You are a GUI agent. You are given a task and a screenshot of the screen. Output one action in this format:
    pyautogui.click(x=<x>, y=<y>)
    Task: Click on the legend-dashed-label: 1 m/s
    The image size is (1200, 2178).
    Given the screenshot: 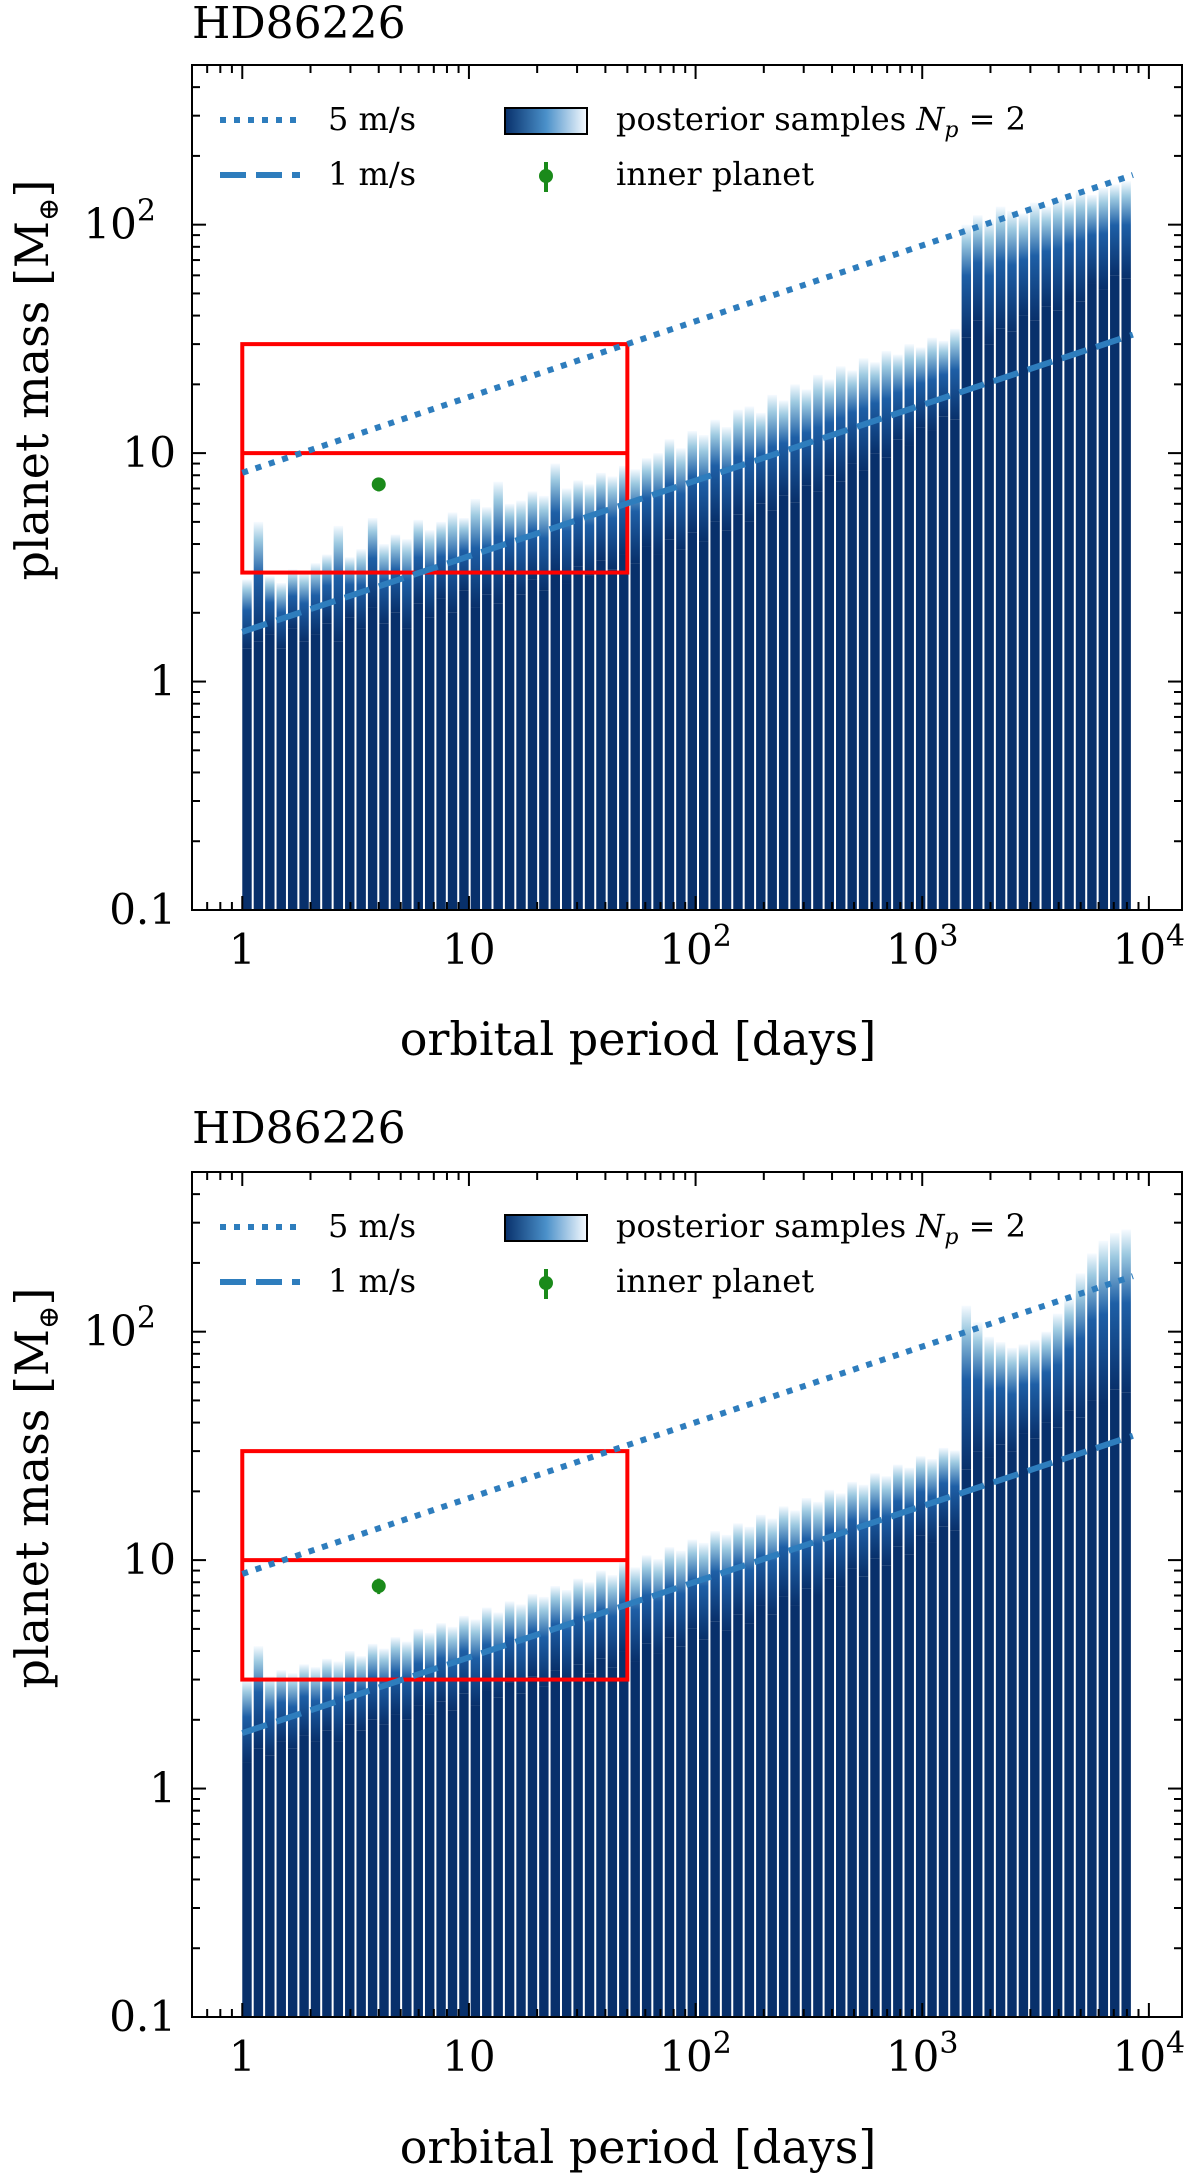 What is the action you would take?
    pyautogui.click(x=372, y=174)
    